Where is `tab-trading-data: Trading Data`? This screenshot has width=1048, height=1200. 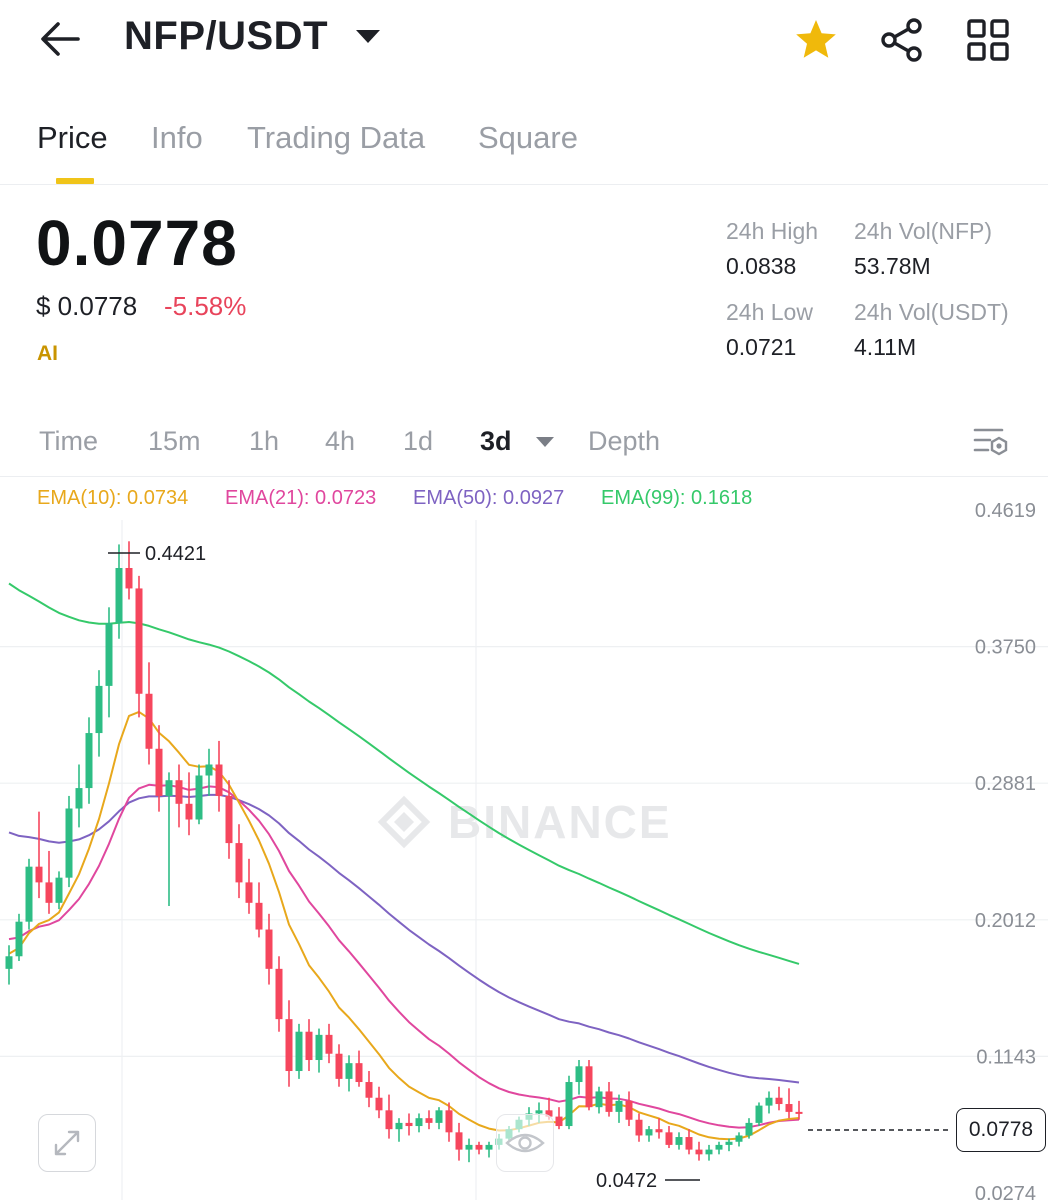 tab-trading-data: Trading Data is located at coordinates (336, 137).